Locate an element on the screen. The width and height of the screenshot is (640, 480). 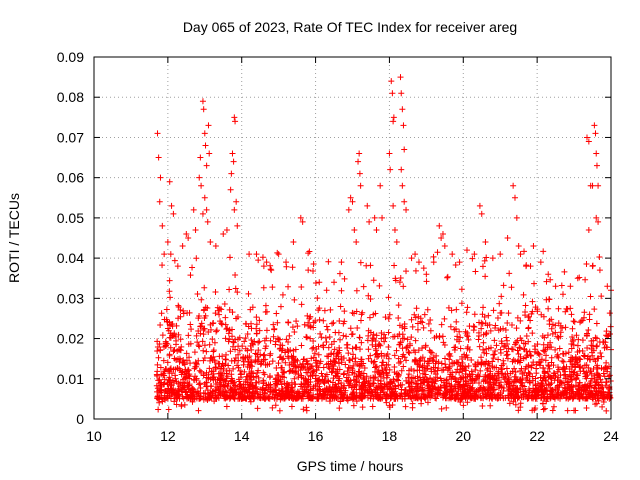
x-tick-label: 18 is located at coordinates (390, 436).